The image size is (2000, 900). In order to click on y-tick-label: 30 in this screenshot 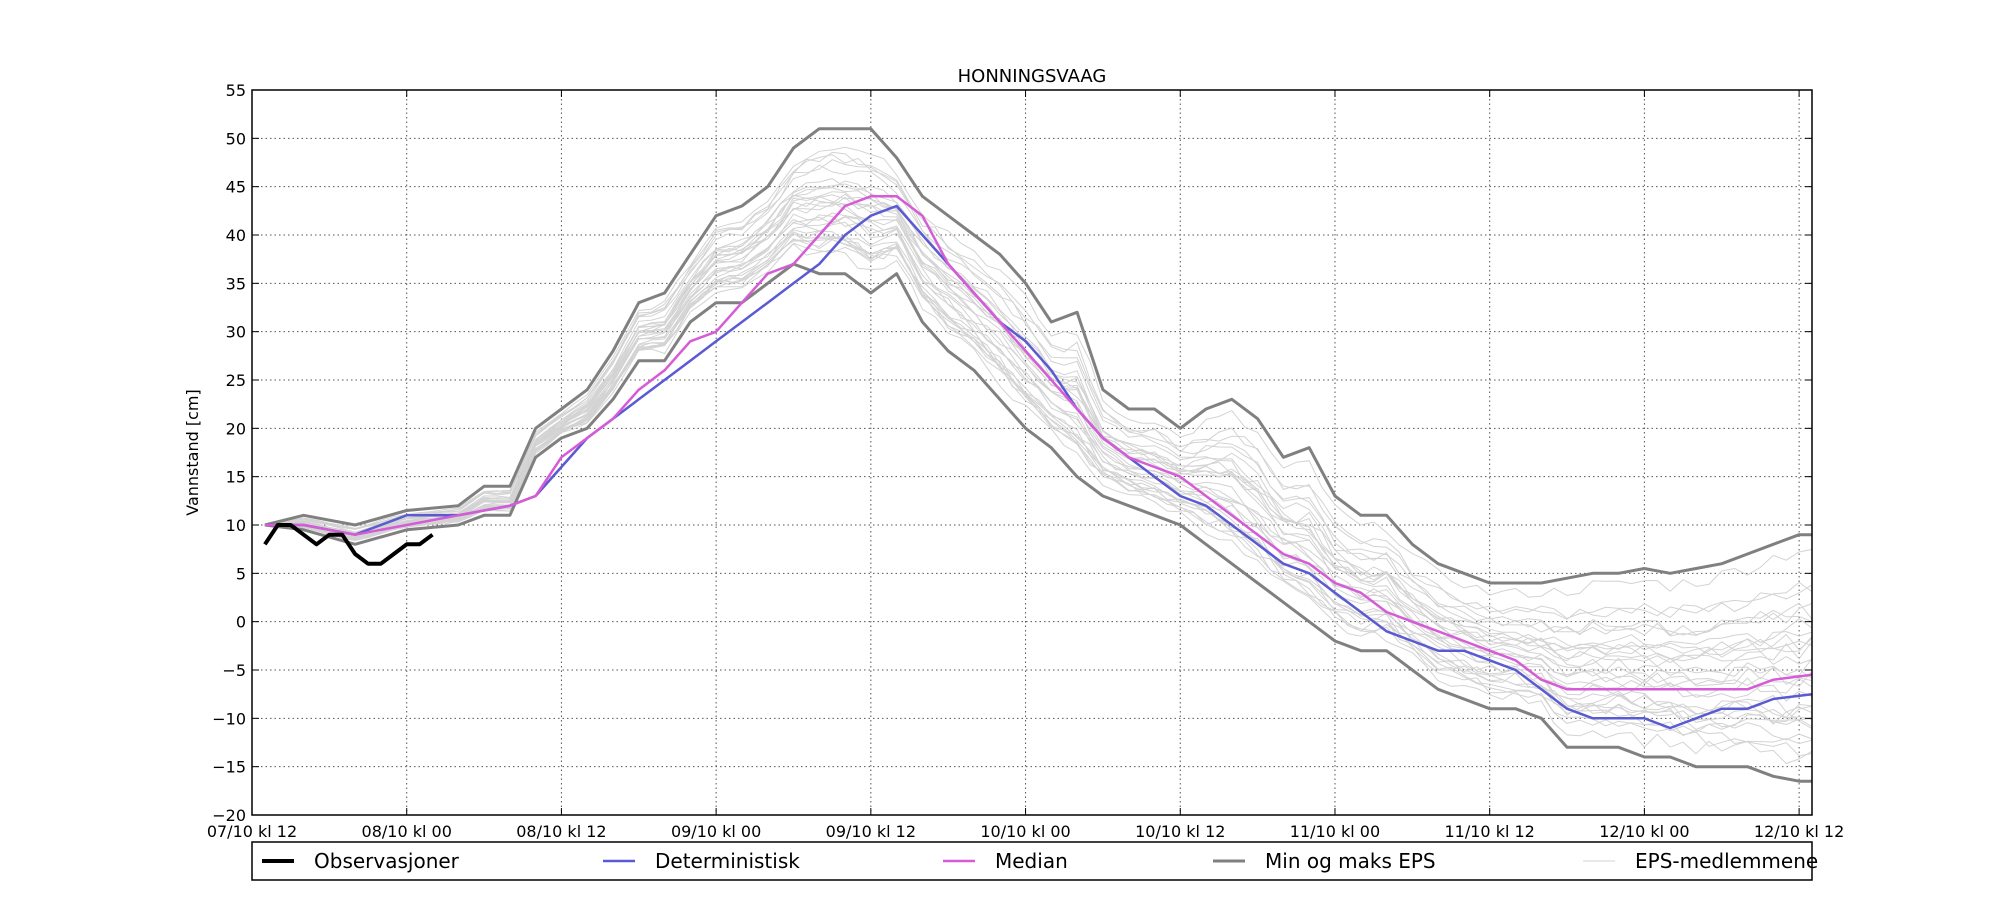, I will do `click(236, 332)`.